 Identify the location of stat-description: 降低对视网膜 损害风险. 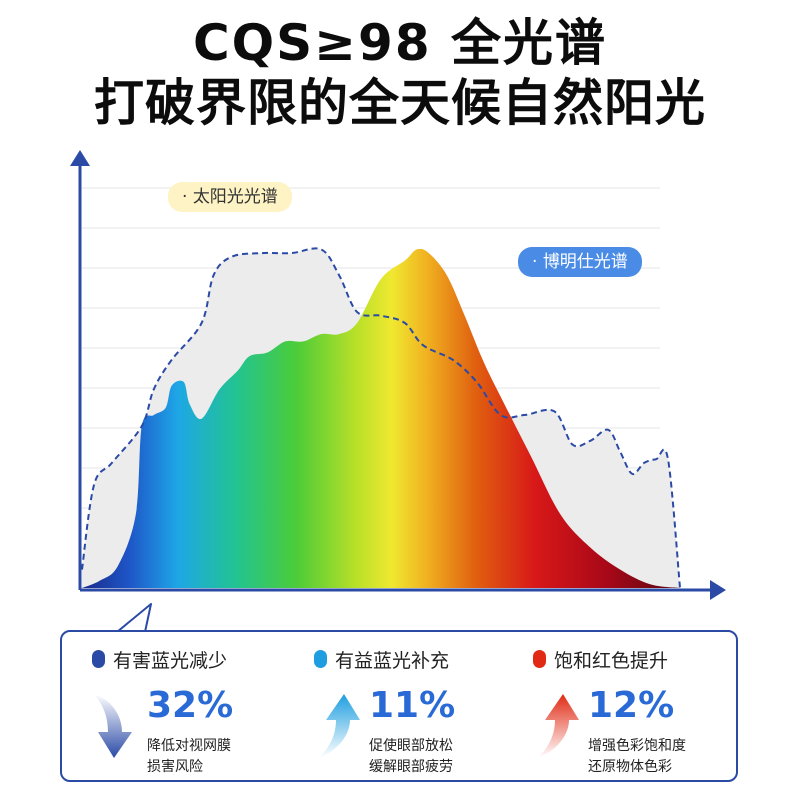
(189, 757).